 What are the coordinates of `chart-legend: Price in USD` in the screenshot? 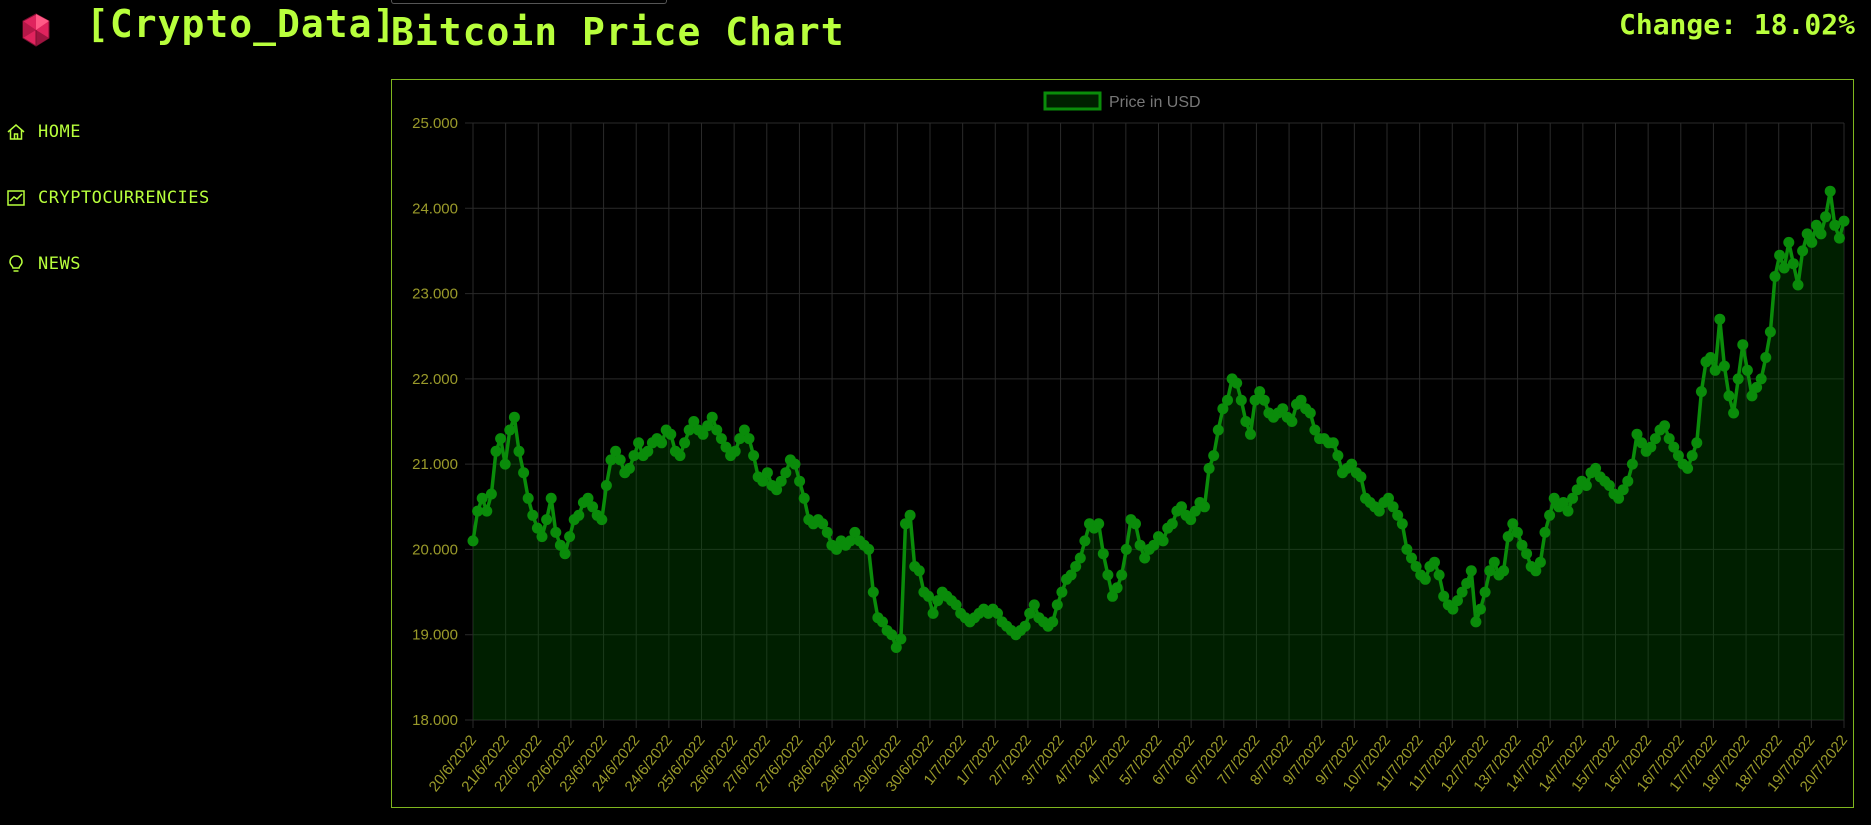 It's located at (1122, 101).